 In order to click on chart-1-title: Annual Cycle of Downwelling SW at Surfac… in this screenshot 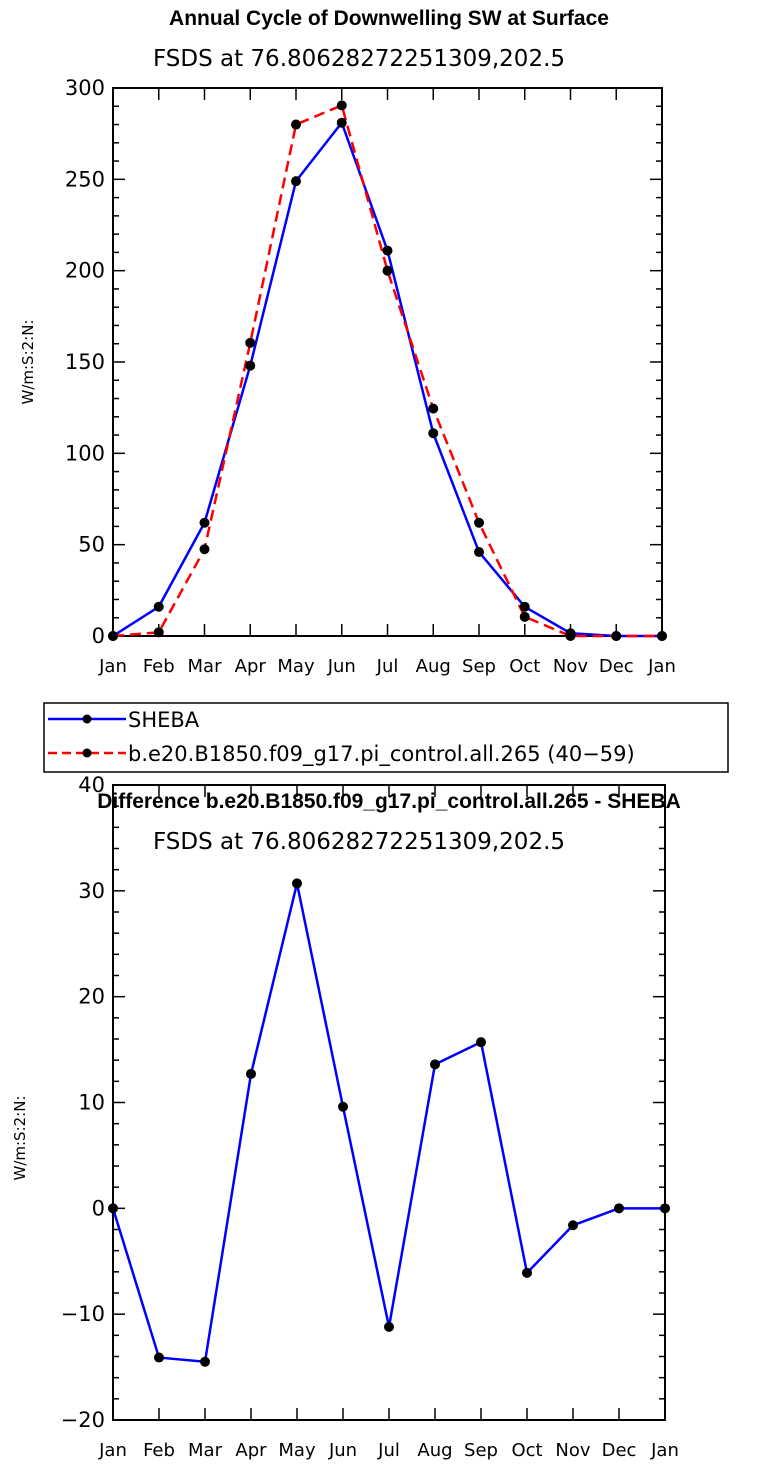, I will do `click(389, 18)`.